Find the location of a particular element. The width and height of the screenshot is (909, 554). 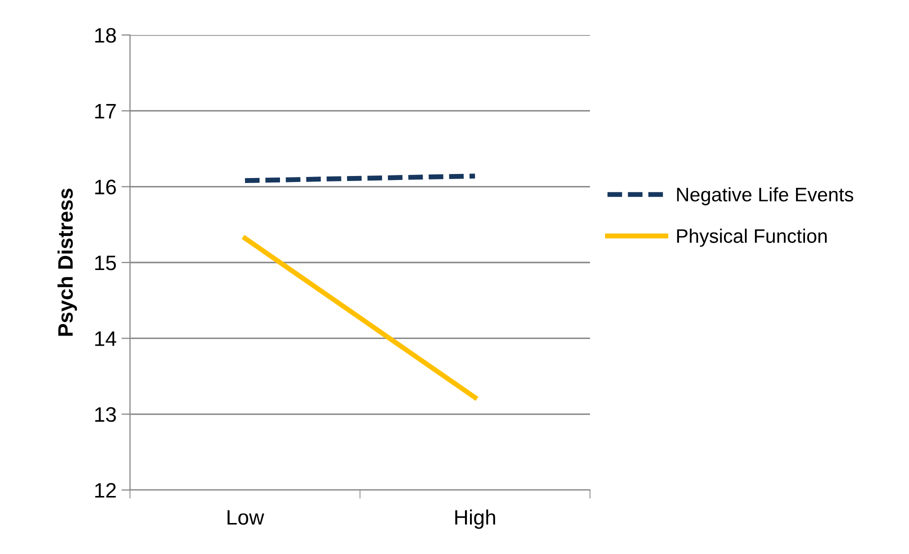

y-tick-label: 15 is located at coordinates (105, 263).